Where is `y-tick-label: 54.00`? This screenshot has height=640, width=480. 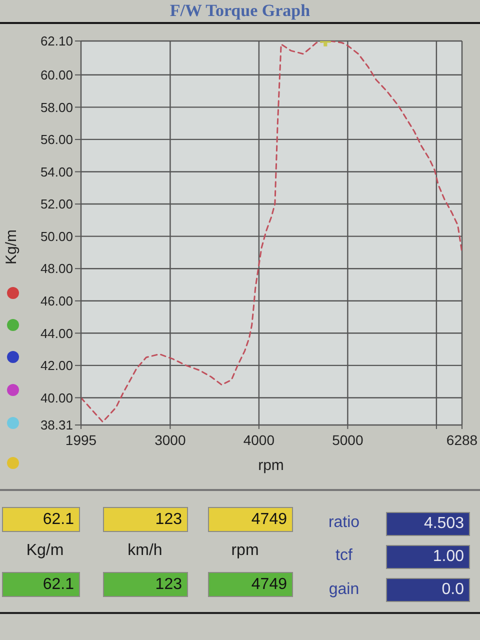
y-tick-label: 54.00 is located at coordinates (56, 172).